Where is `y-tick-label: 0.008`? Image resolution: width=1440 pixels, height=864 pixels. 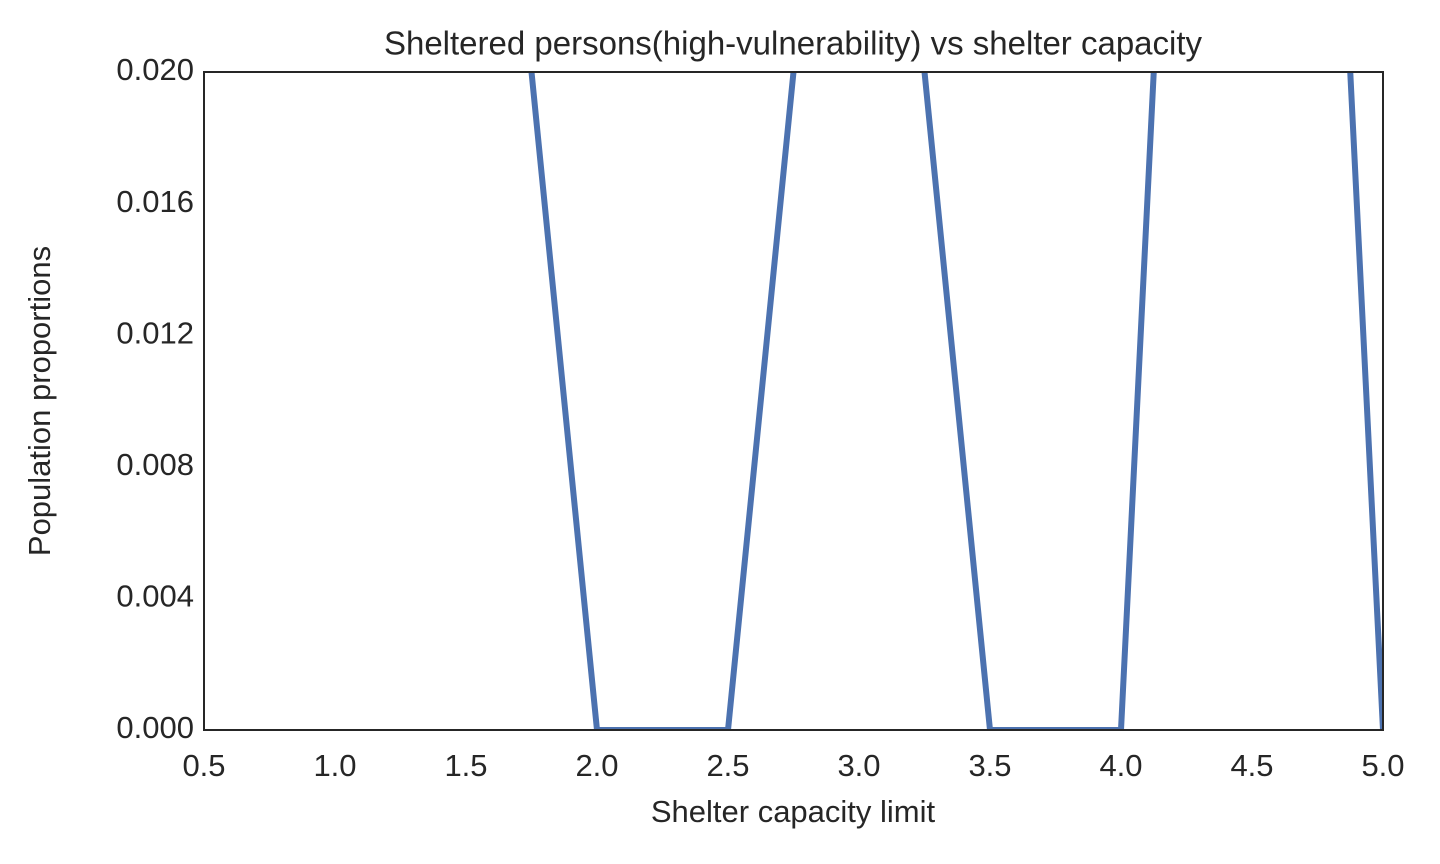
y-tick-label: 0.008 is located at coordinates (155, 464).